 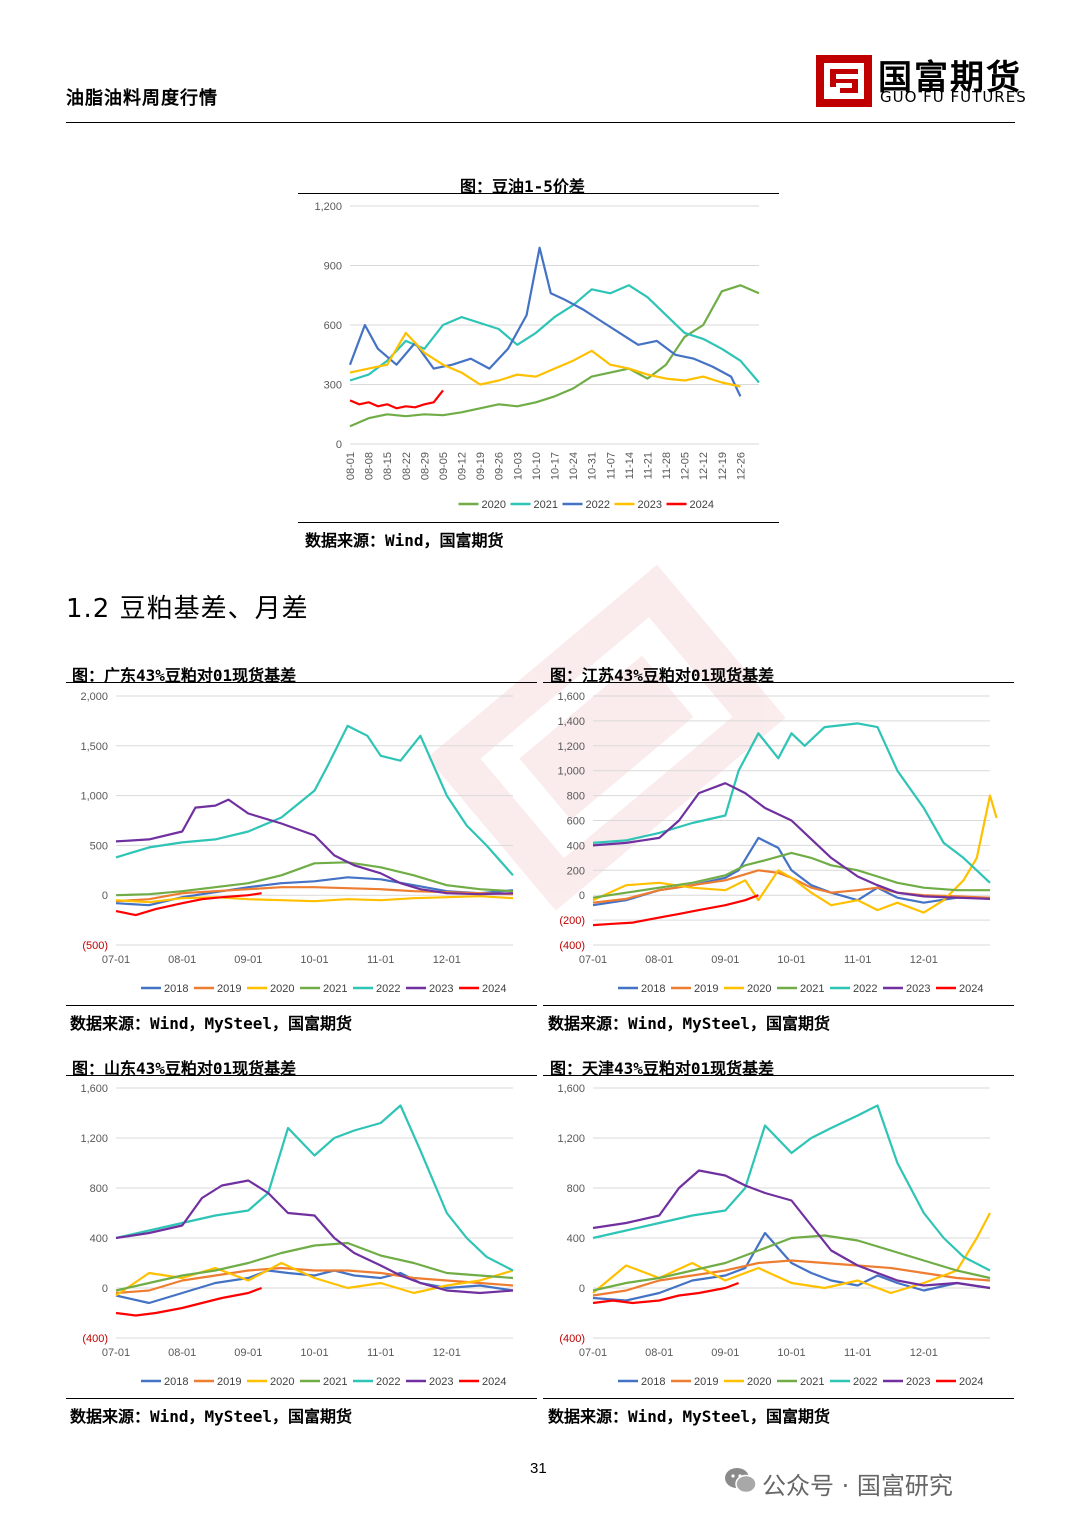 I want to click on y-tick-label: 2,000, so click(x=94, y=697).